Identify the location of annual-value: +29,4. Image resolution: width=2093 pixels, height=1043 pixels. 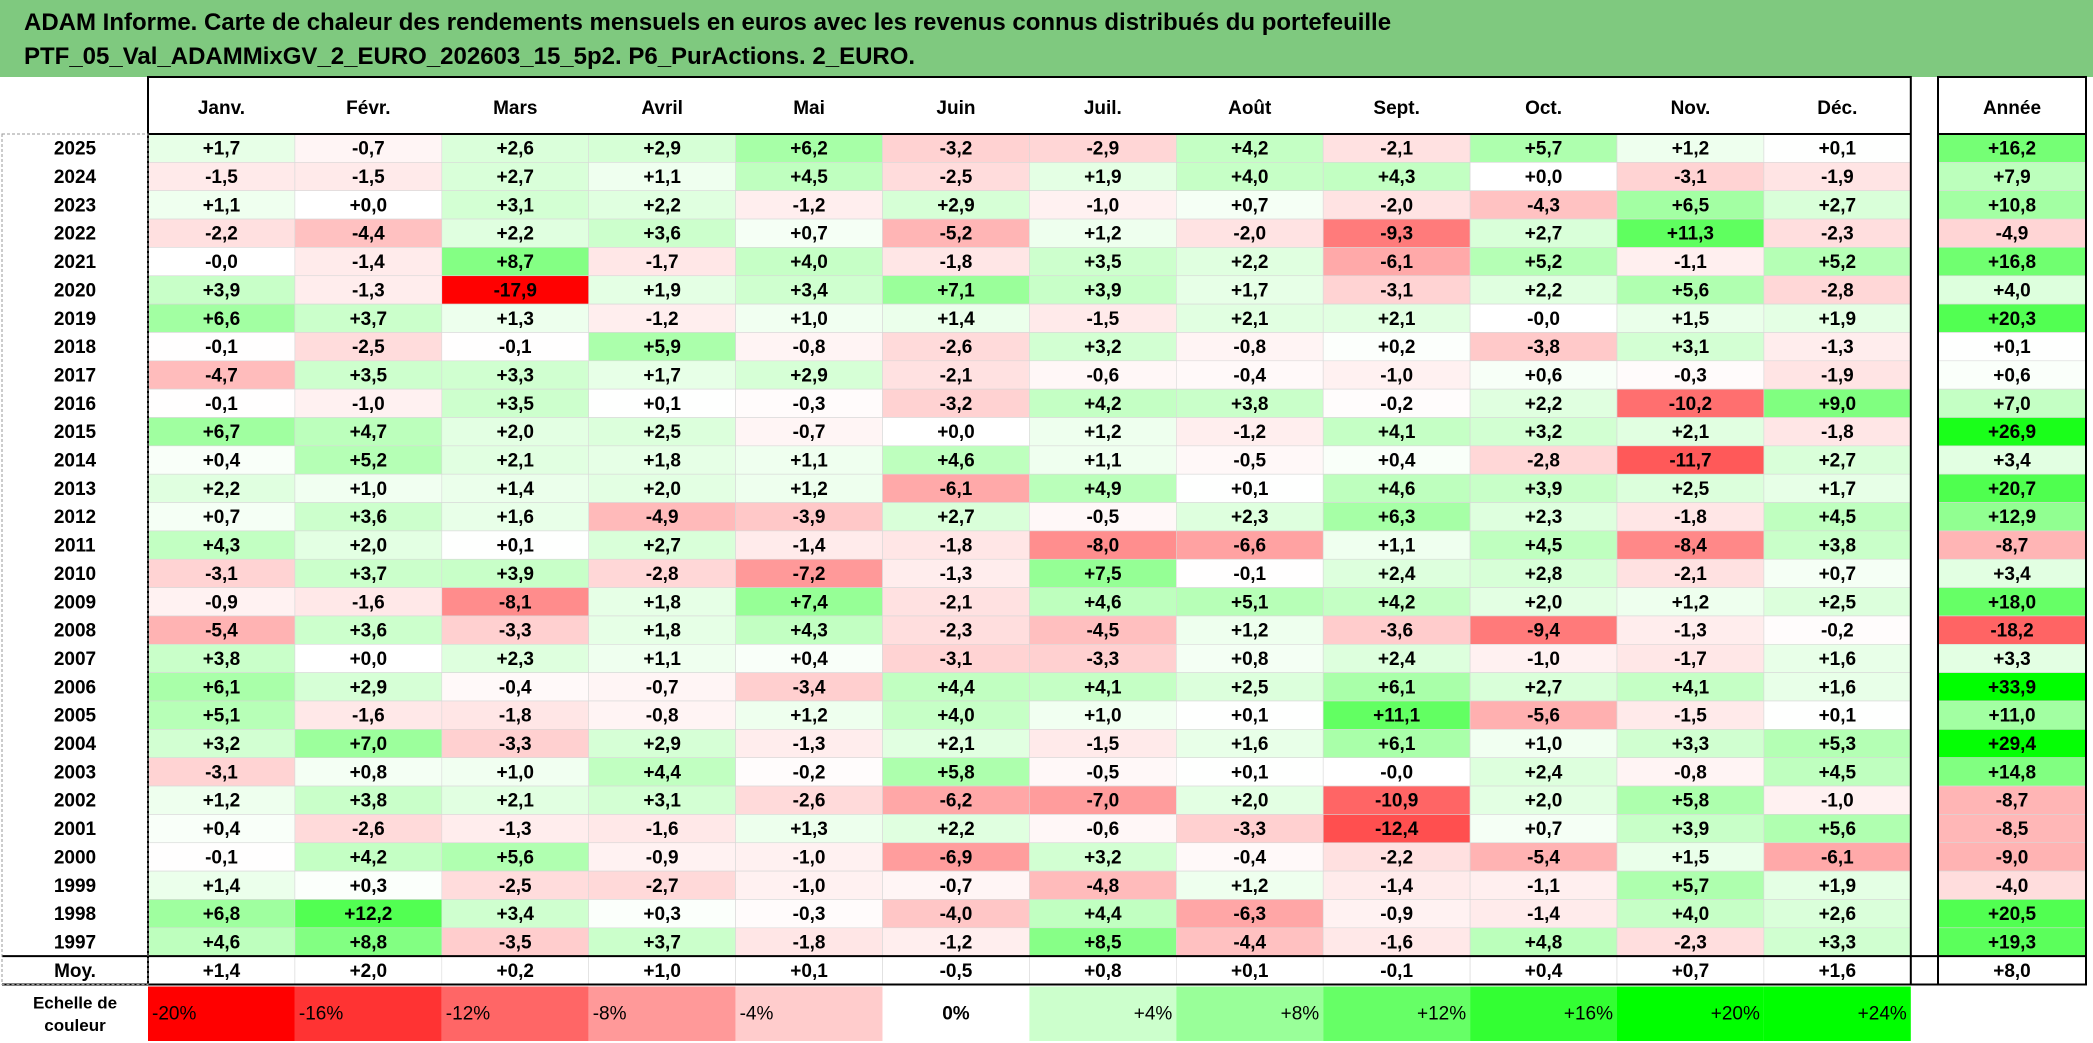
(2012, 744).